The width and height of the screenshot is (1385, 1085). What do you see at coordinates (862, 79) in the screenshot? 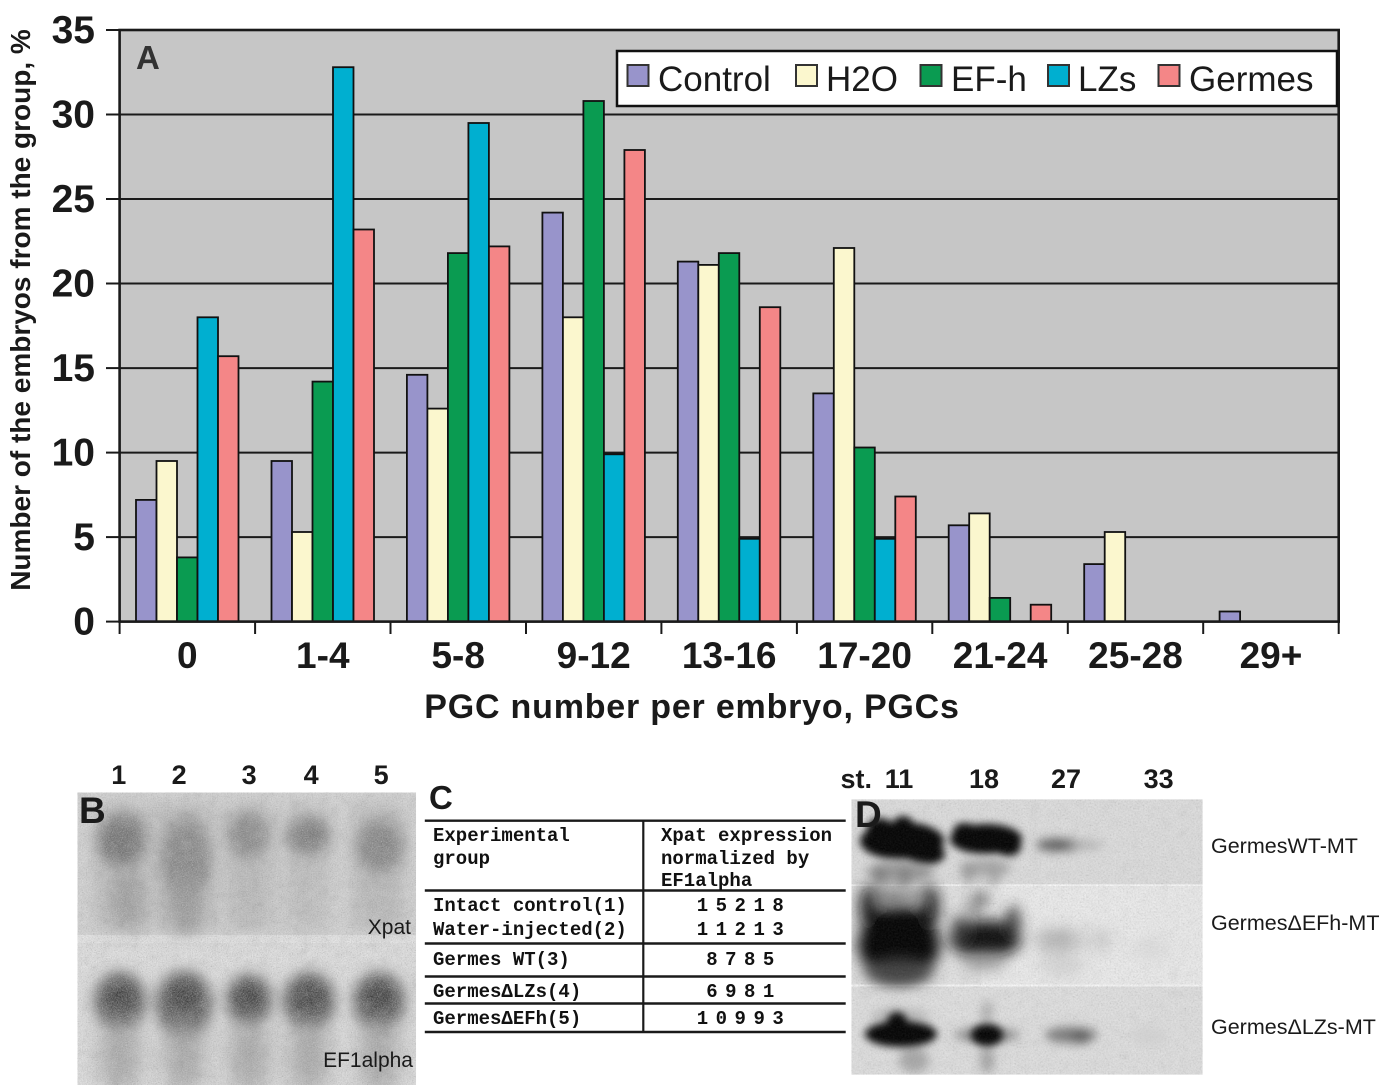
I see `svg-text: H2O` at bounding box center [862, 79].